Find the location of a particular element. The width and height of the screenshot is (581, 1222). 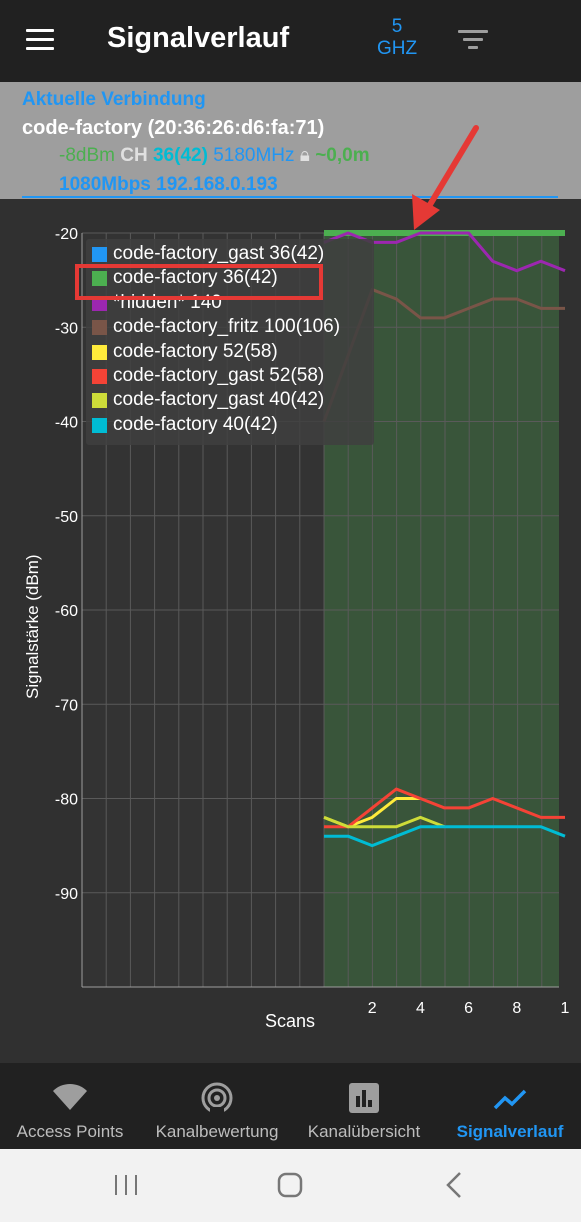

speed-ip: 1080Mbps 192.168.0.193 is located at coordinates (168, 184).